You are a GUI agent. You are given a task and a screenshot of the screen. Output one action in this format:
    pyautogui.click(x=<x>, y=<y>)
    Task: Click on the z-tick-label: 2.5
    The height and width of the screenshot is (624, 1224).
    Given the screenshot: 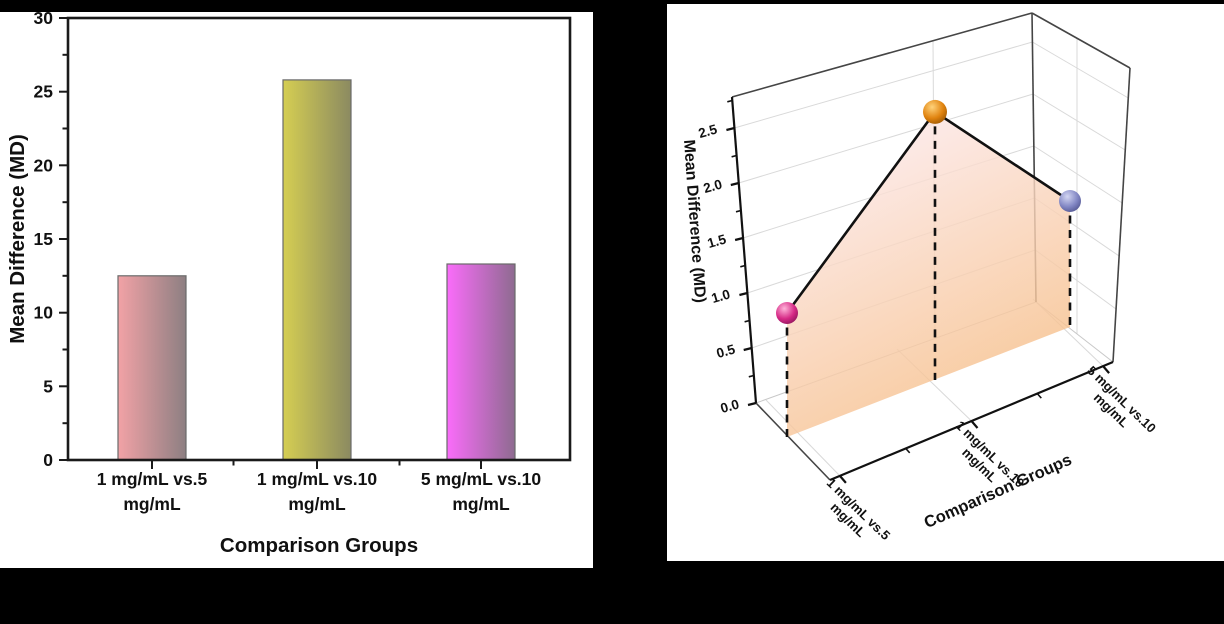 What is the action you would take?
    pyautogui.click(x=708, y=131)
    